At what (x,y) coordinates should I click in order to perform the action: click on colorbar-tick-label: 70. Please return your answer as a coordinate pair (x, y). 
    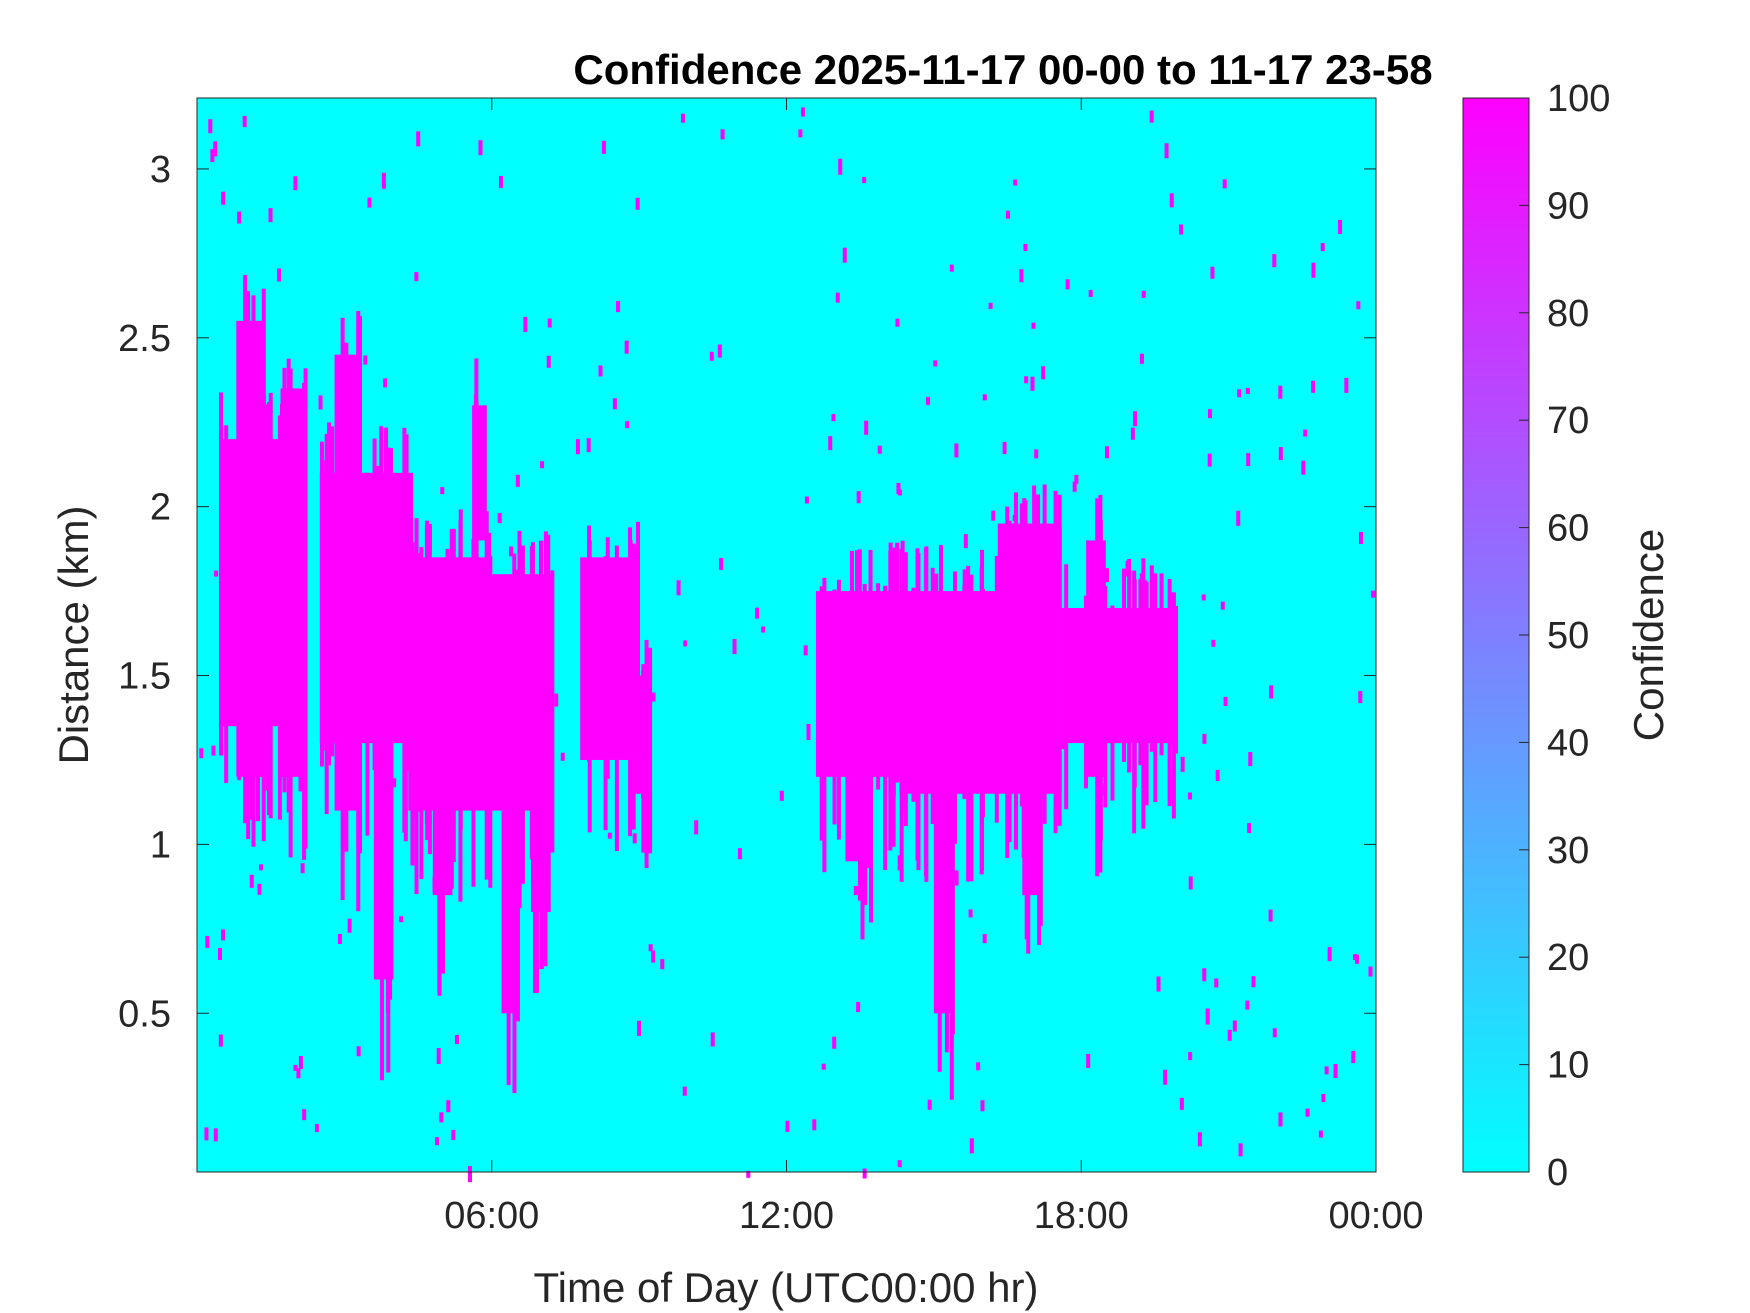
    Looking at the image, I should click on (1568, 421).